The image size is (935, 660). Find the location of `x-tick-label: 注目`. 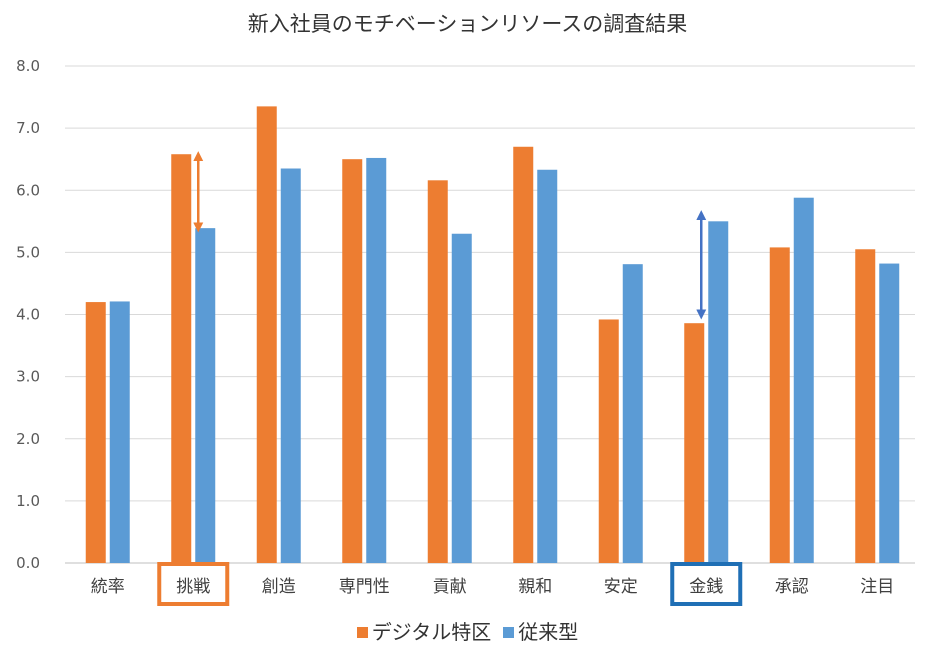

x-tick-label: 注目 is located at coordinates (877, 587).